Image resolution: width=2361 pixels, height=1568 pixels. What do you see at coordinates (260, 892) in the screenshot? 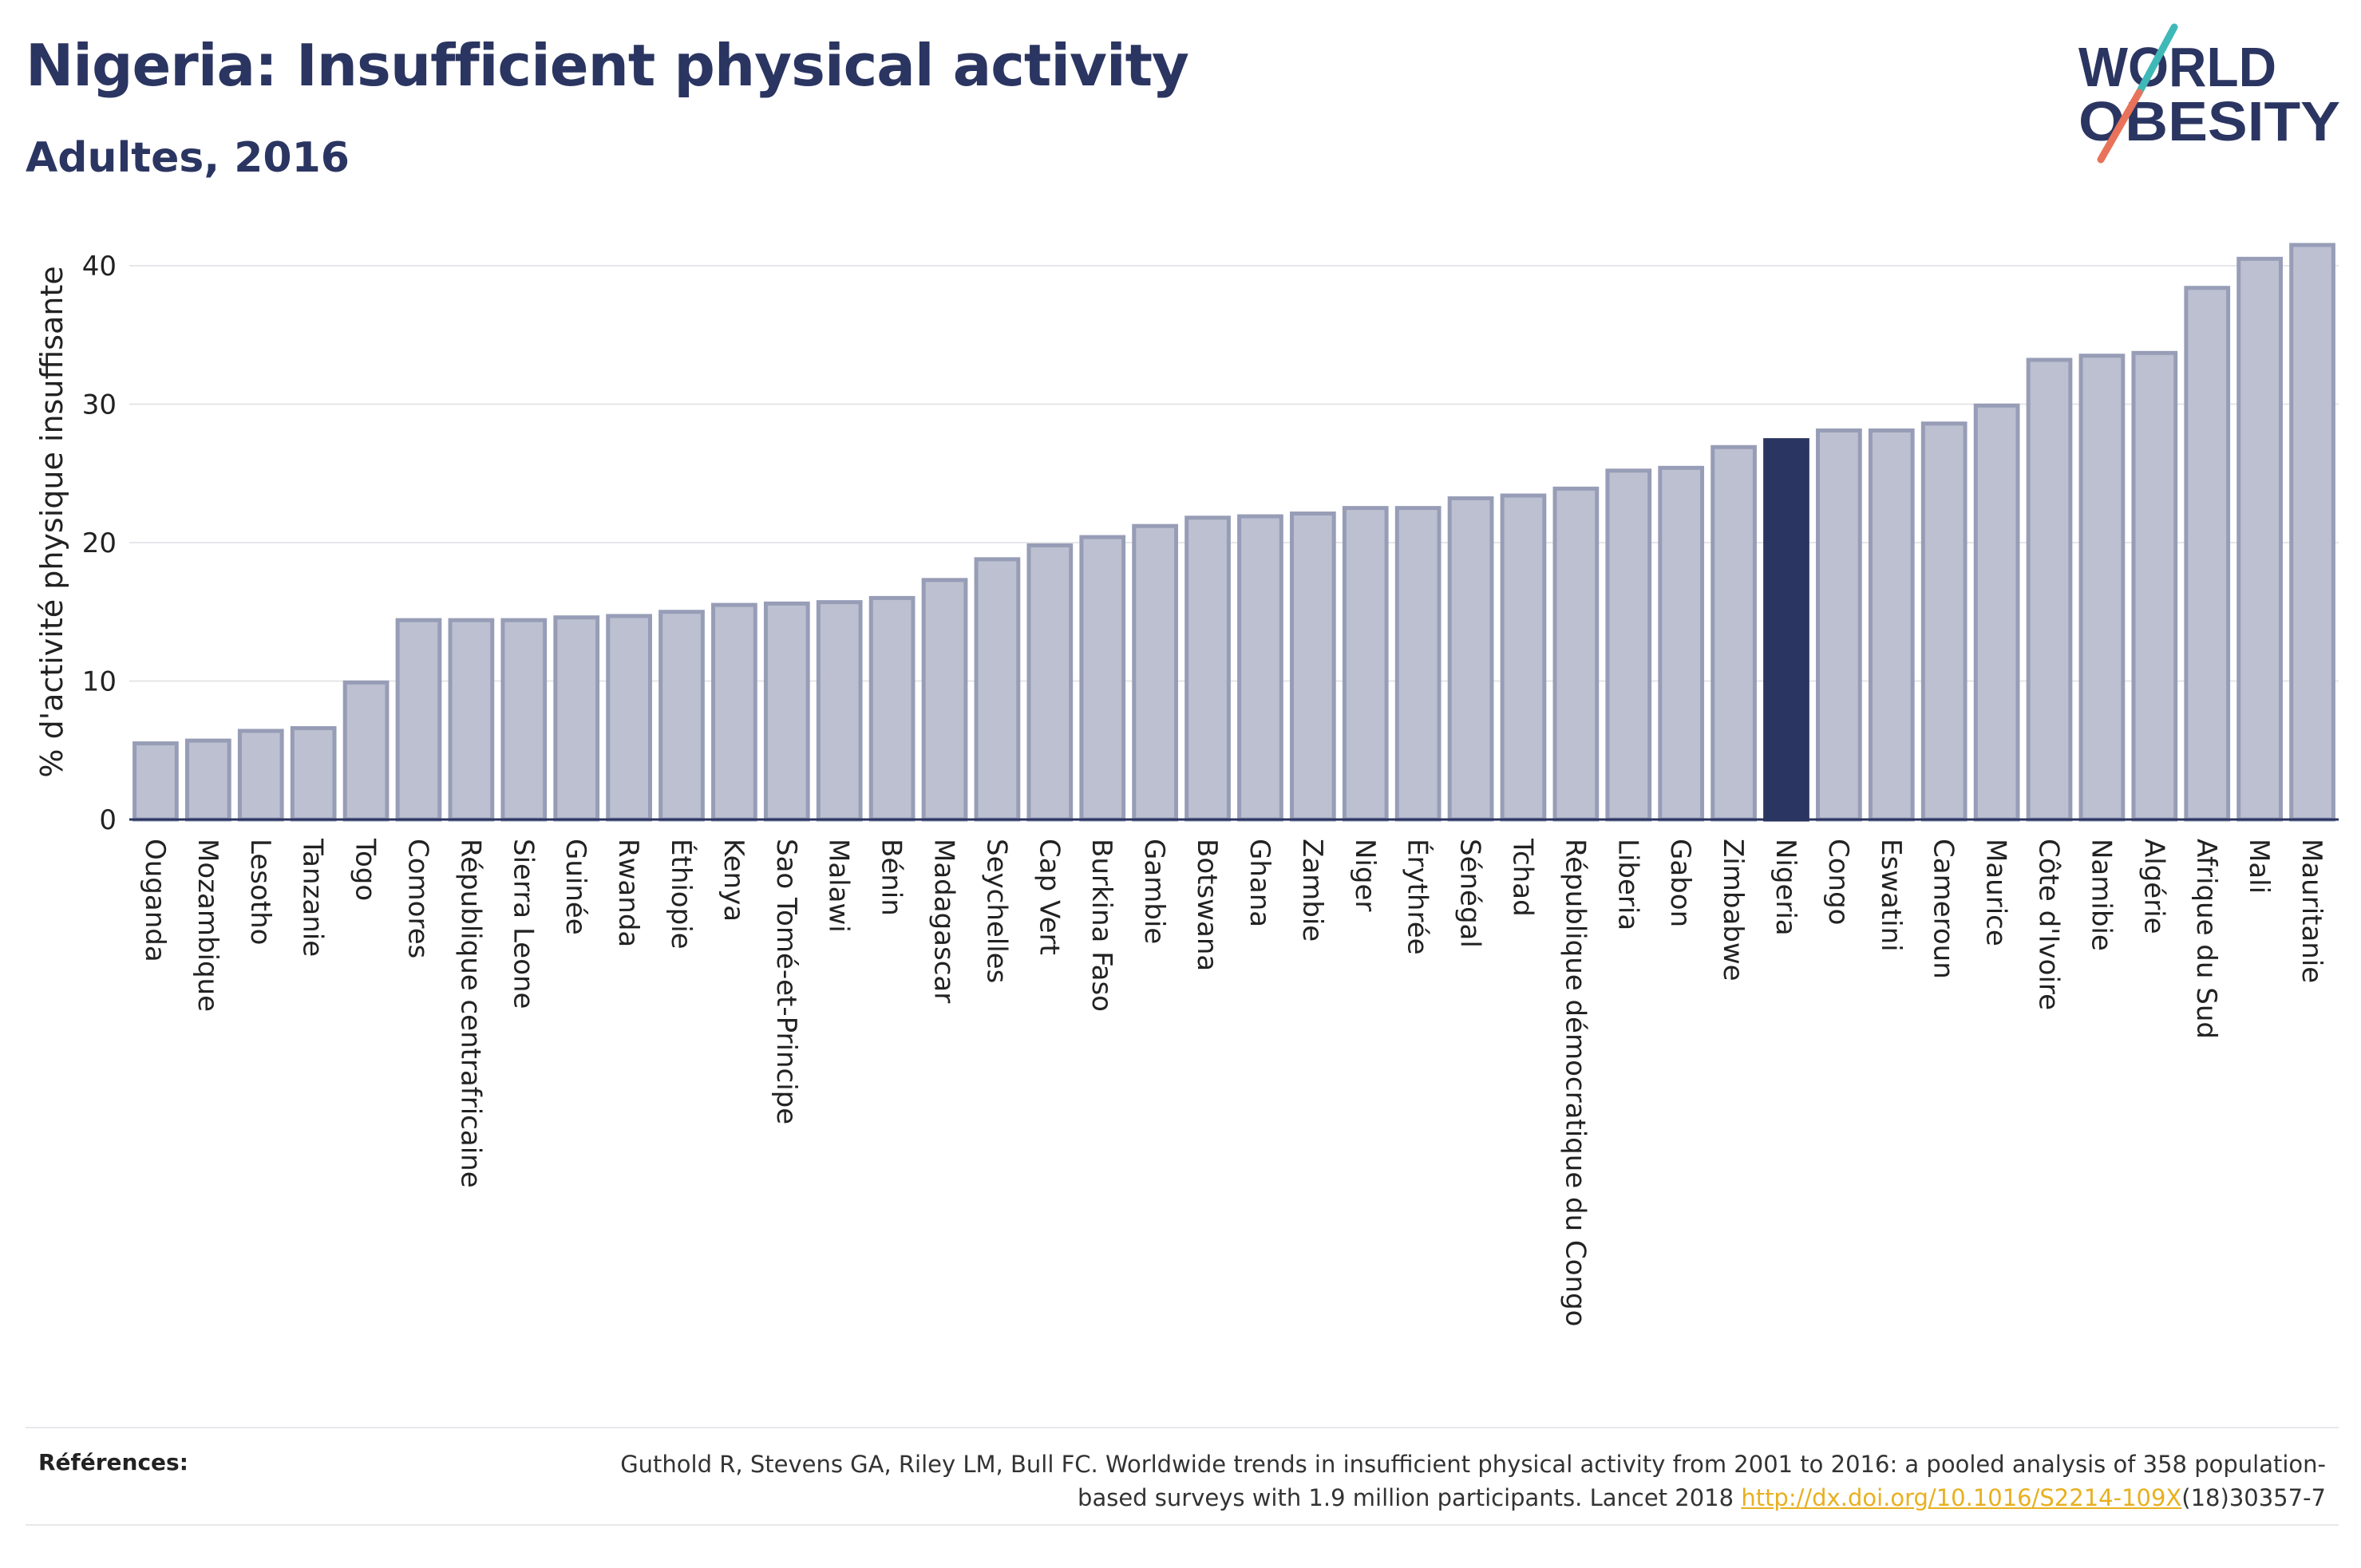
I see `x-tick-label: Lesotho` at bounding box center [260, 892].